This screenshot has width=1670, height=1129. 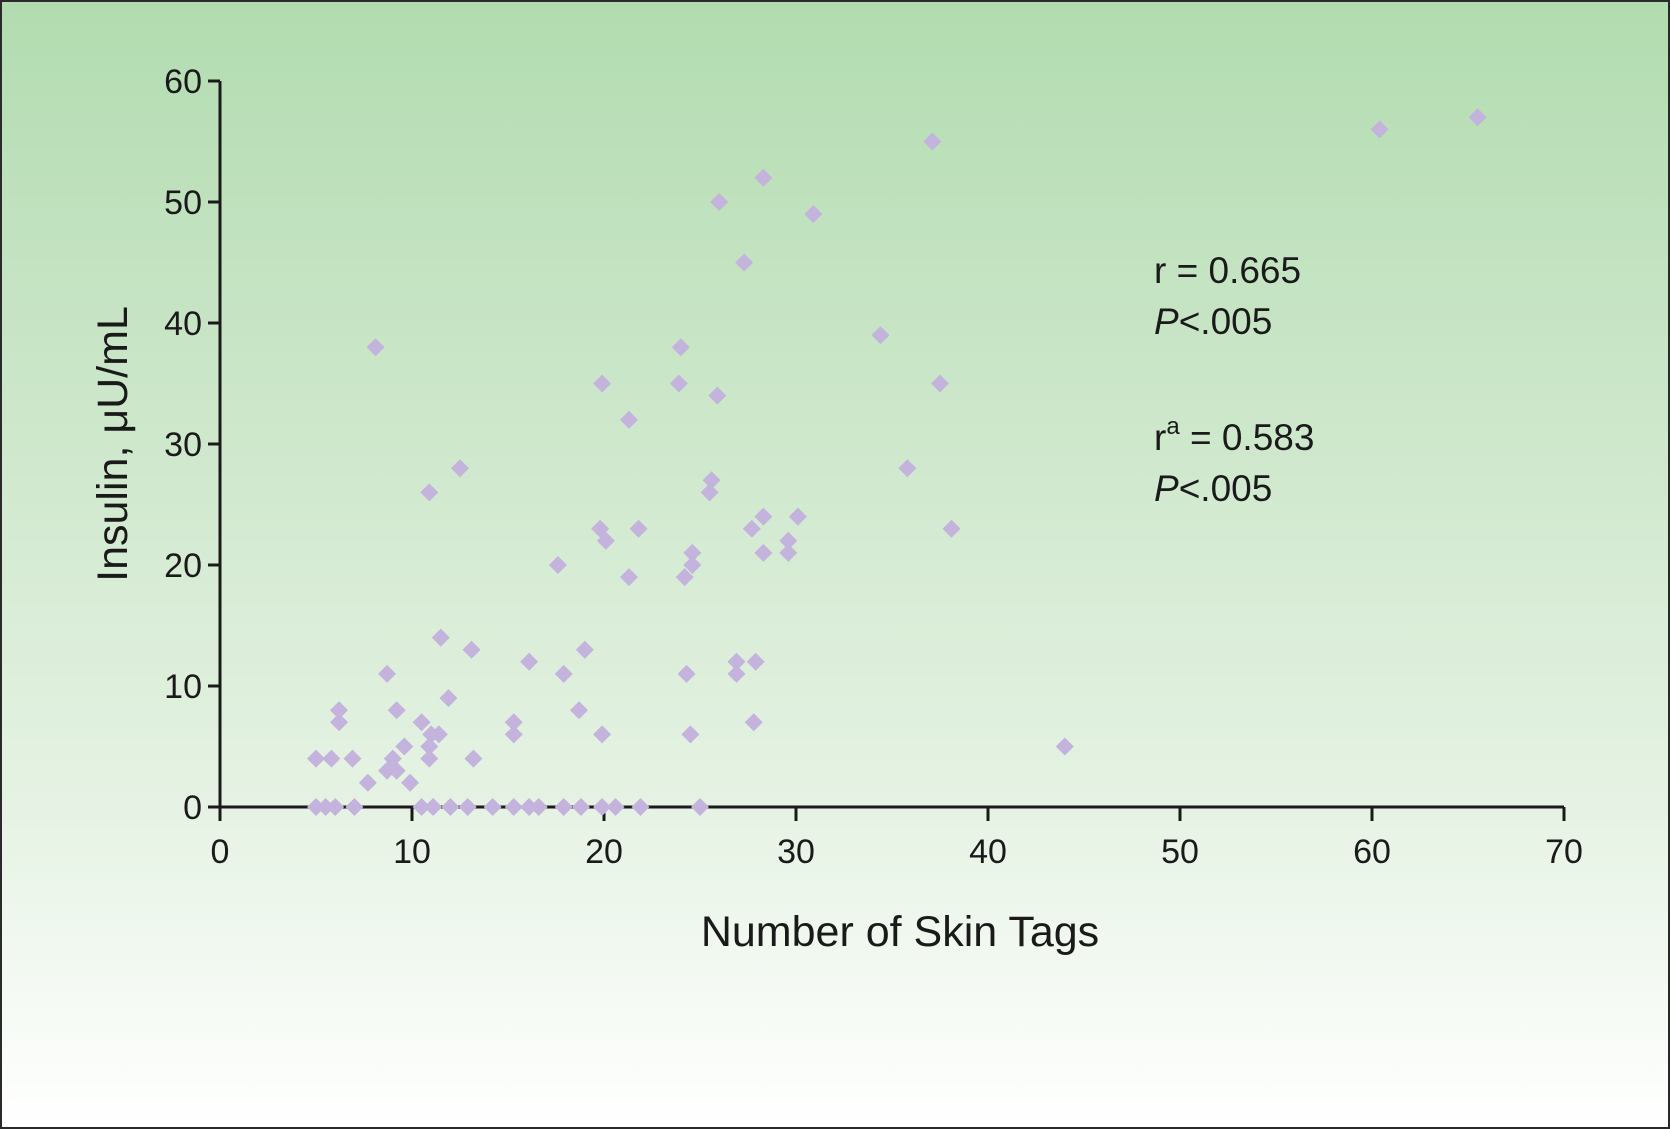 What do you see at coordinates (796, 852) in the screenshot?
I see `x-tick-label: 30` at bounding box center [796, 852].